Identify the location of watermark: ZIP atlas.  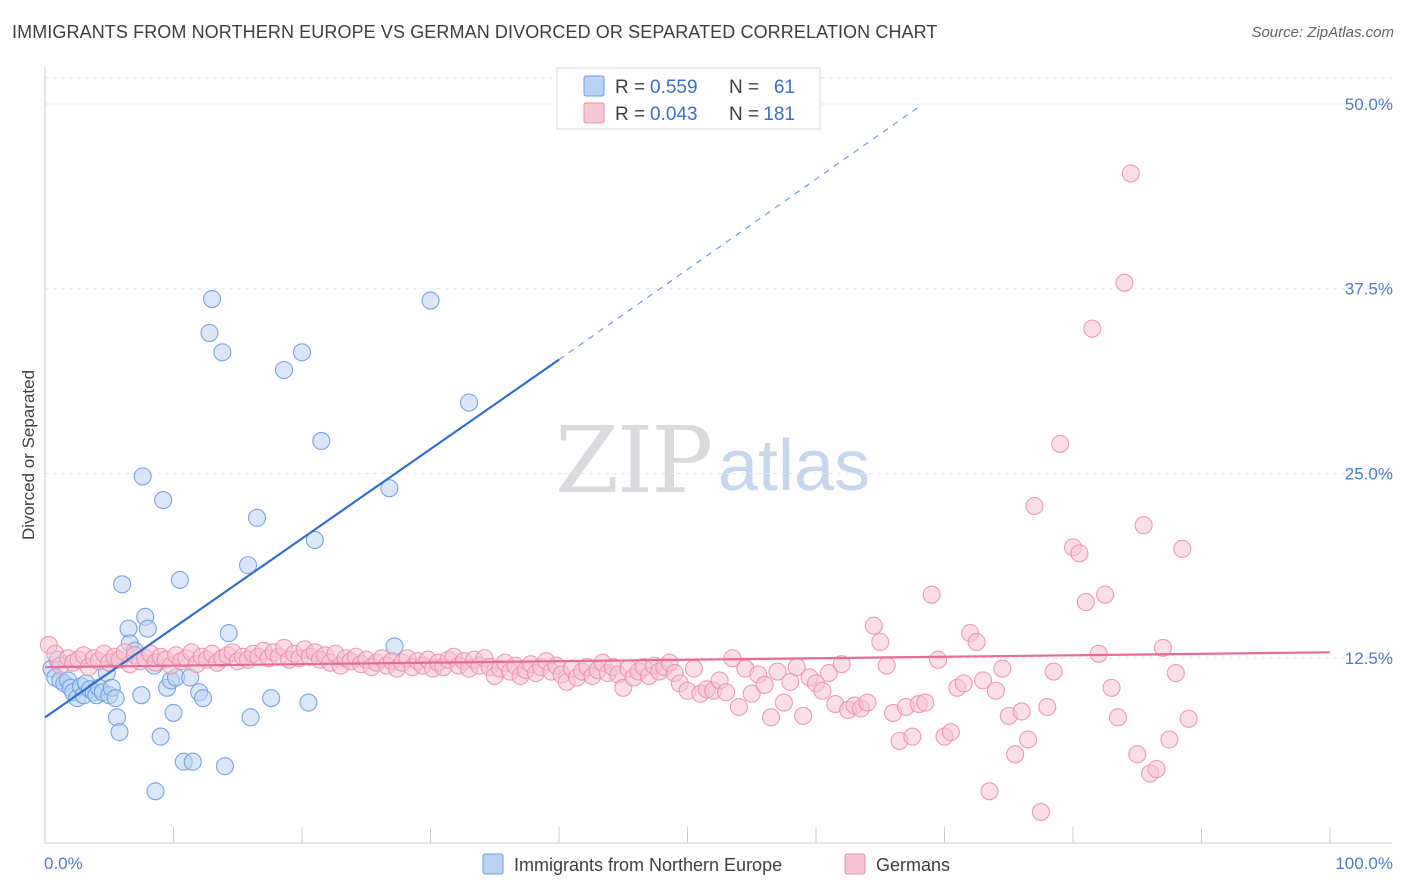
(712, 460).